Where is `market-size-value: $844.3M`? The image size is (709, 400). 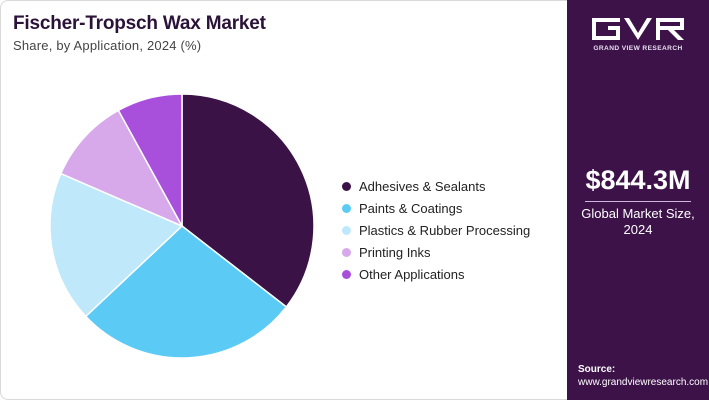
market-size-value: $844.3M is located at coordinates (638, 180).